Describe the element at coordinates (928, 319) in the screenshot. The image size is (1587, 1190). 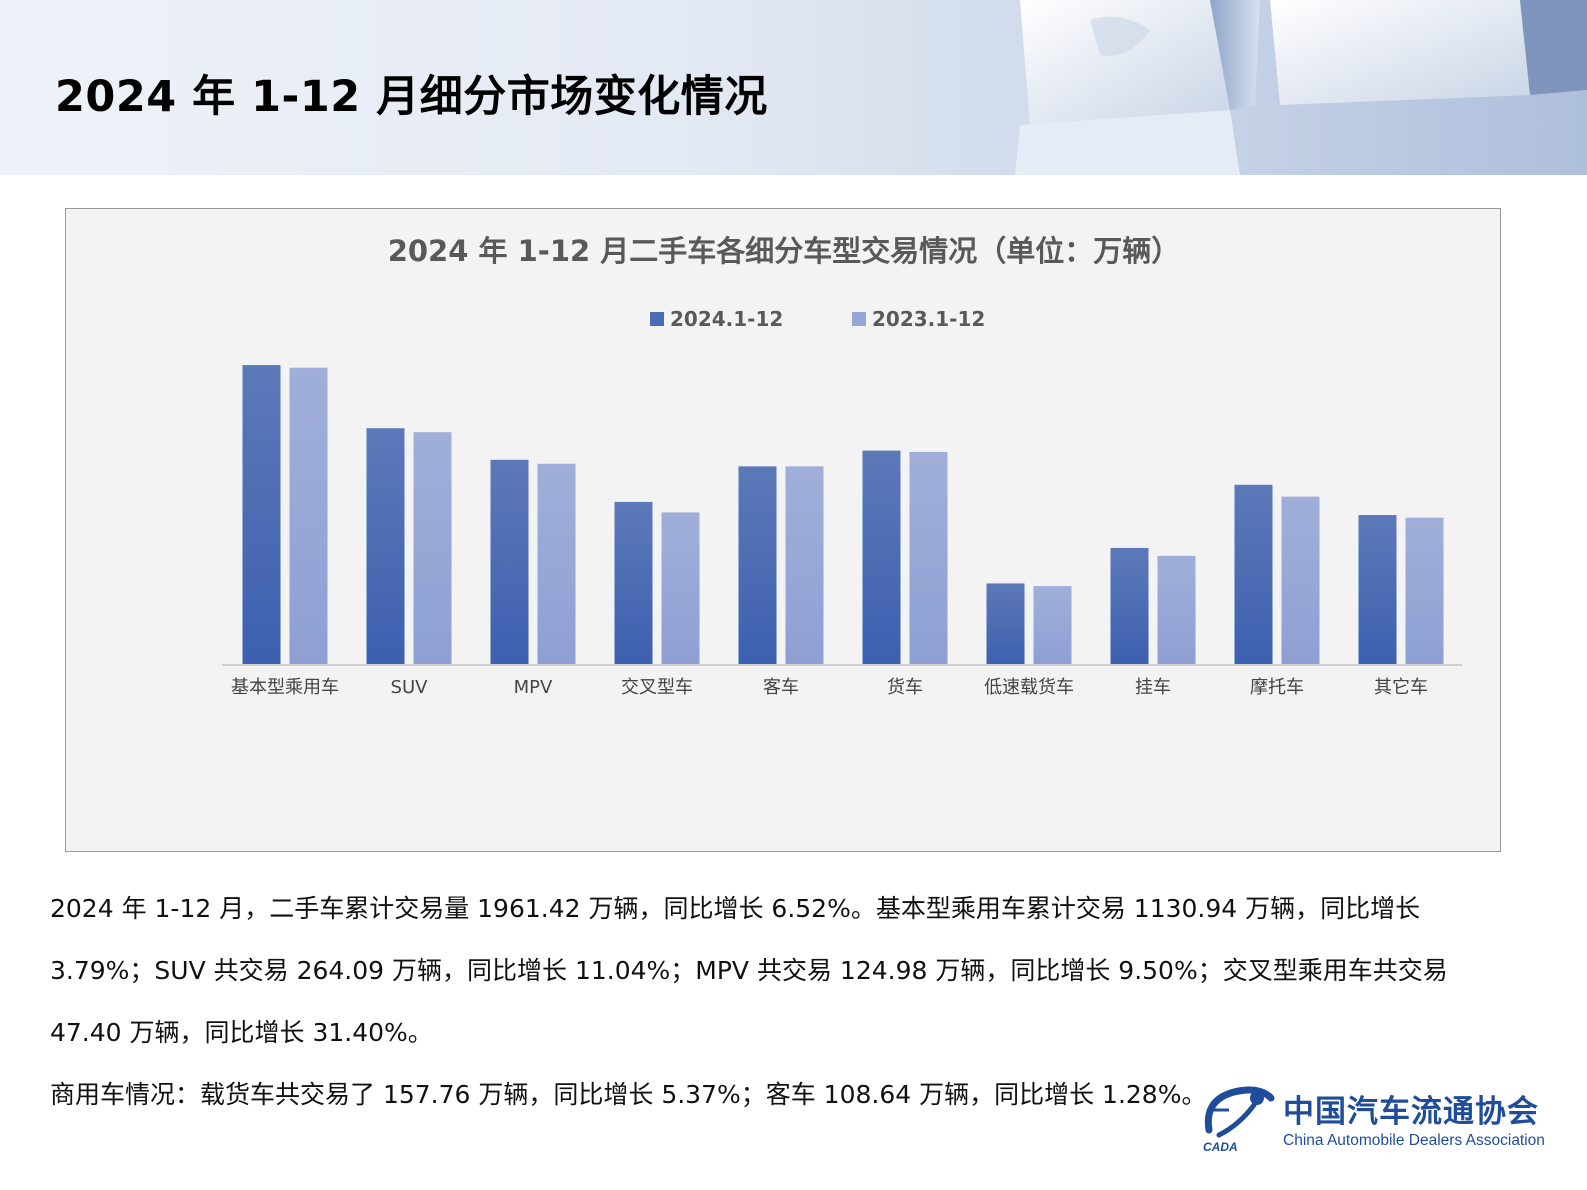
I see `legend-label-1: 2023.1-12` at that location.